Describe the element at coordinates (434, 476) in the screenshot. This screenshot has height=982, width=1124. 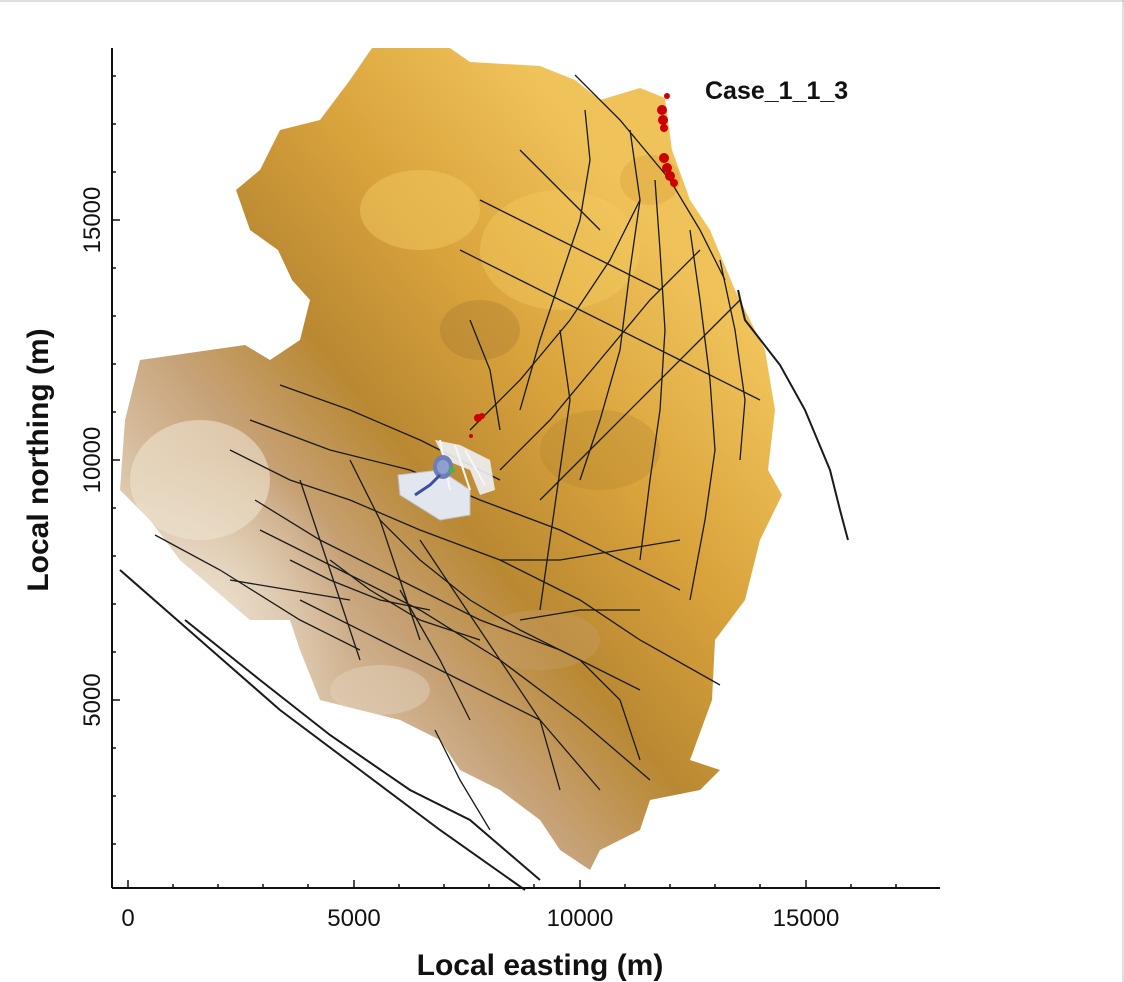
I see `blue-plume-patch-icon` at that location.